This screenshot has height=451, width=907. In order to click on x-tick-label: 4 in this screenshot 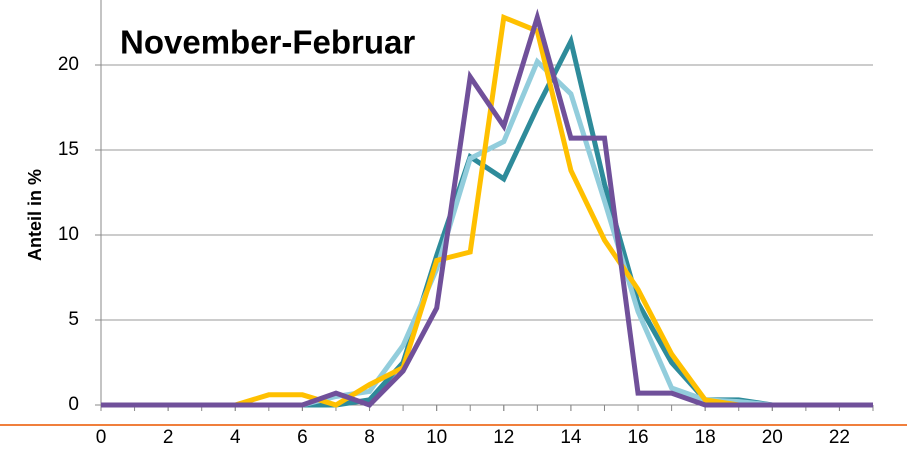, I will do `click(235, 437)`.